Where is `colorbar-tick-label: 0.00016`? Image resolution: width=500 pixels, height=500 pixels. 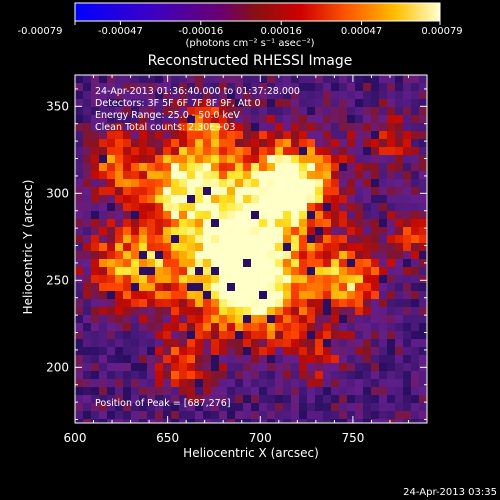 colorbar-tick-label: 0.00016 is located at coordinates (281, 31).